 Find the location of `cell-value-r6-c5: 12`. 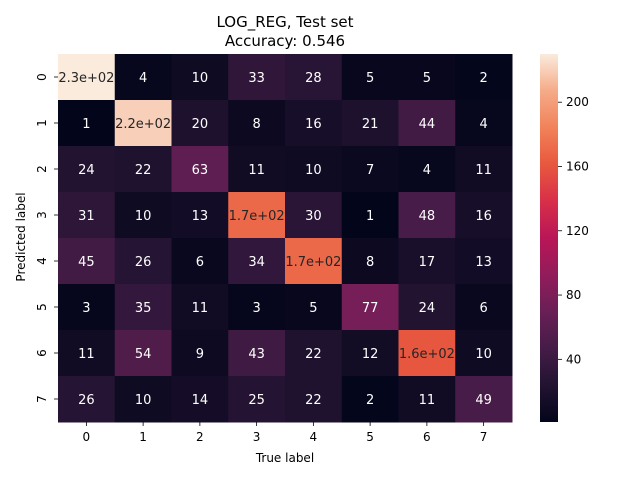

cell-value-r6-c5: 12 is located at coordinates (370, 354).